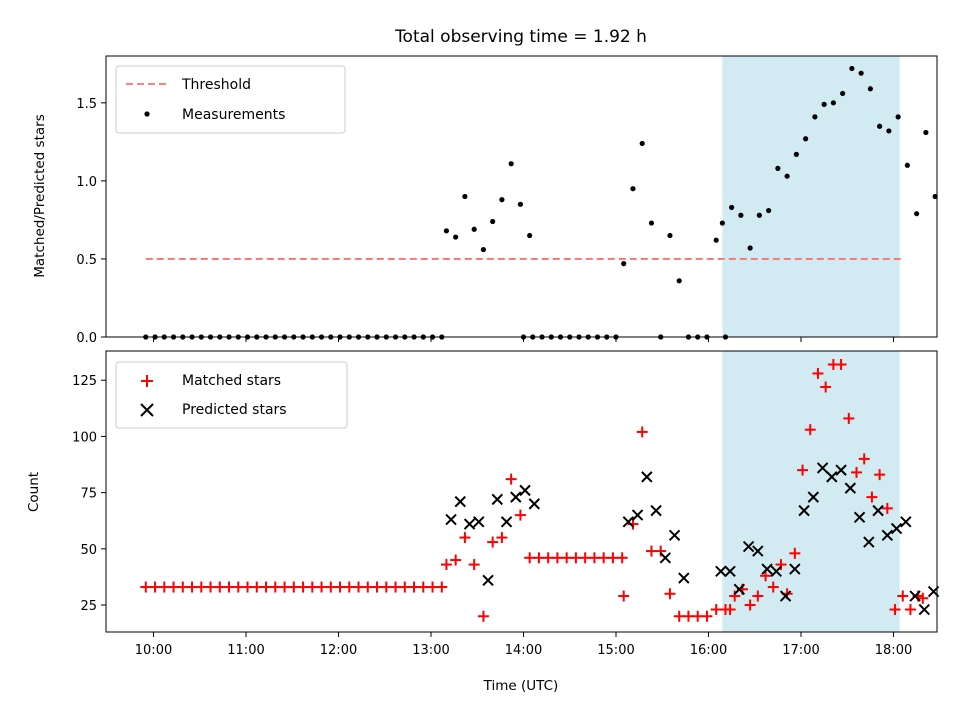 The image size is (960, 720). I want to click on x-axis-label: Time (UTC), so click(521, 686).